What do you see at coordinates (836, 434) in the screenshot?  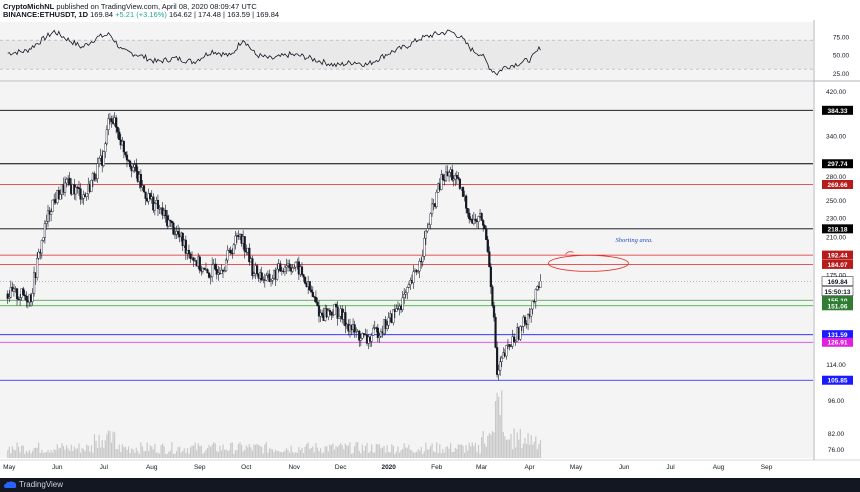 I see `price-tick-label: 82.00` at bounding box center [836, 434].